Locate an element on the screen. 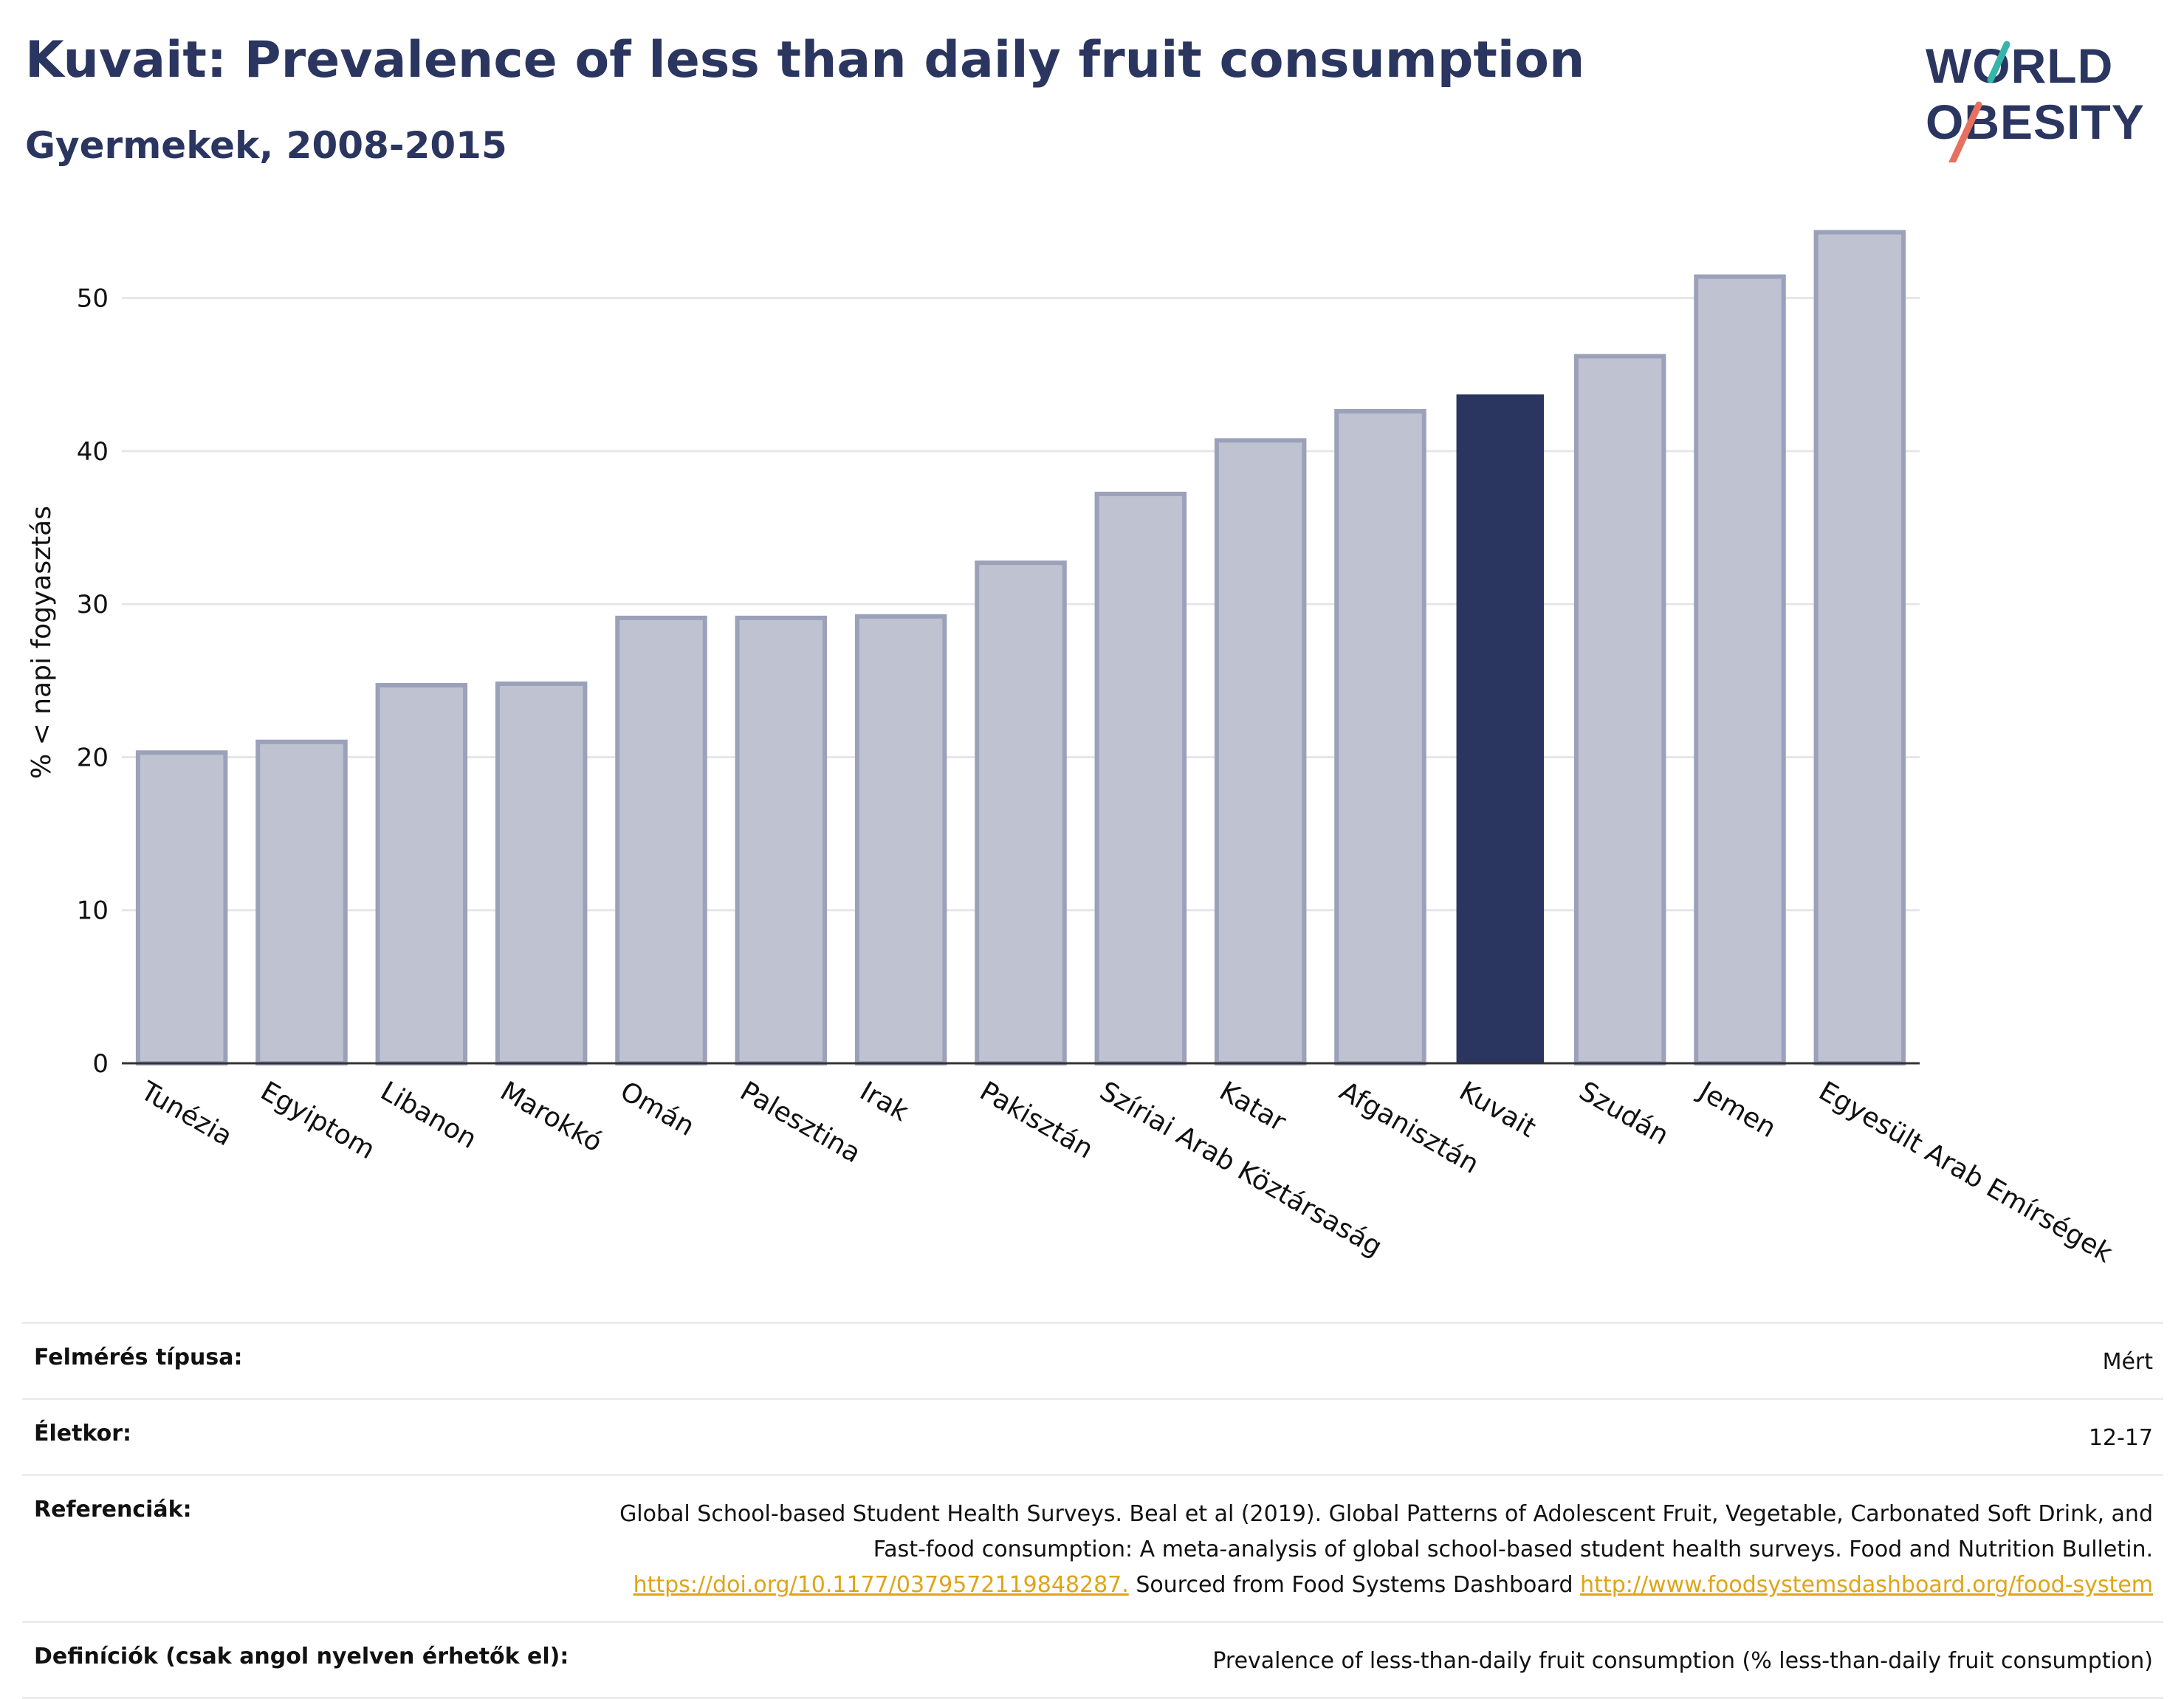  age-value: 12-17 is located at coordinates (2120, 1438).